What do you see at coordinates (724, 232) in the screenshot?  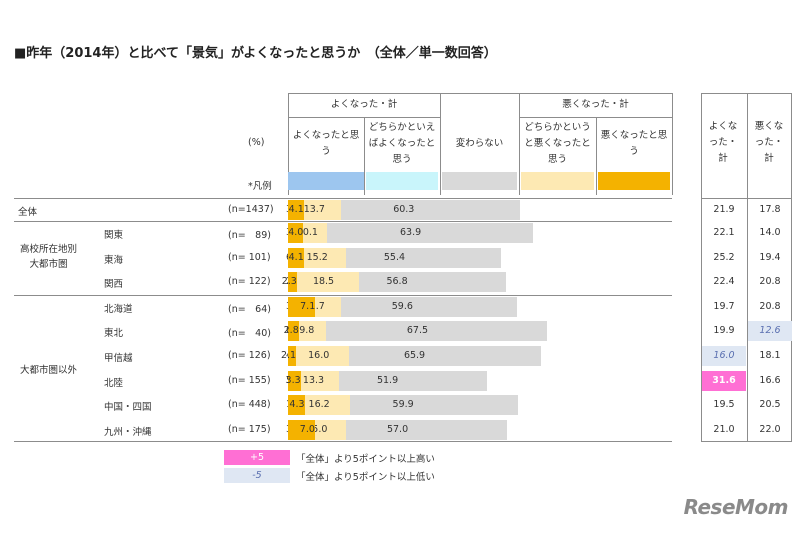 I see `good-total-value: 22.1` at bounding box center [724, 232].